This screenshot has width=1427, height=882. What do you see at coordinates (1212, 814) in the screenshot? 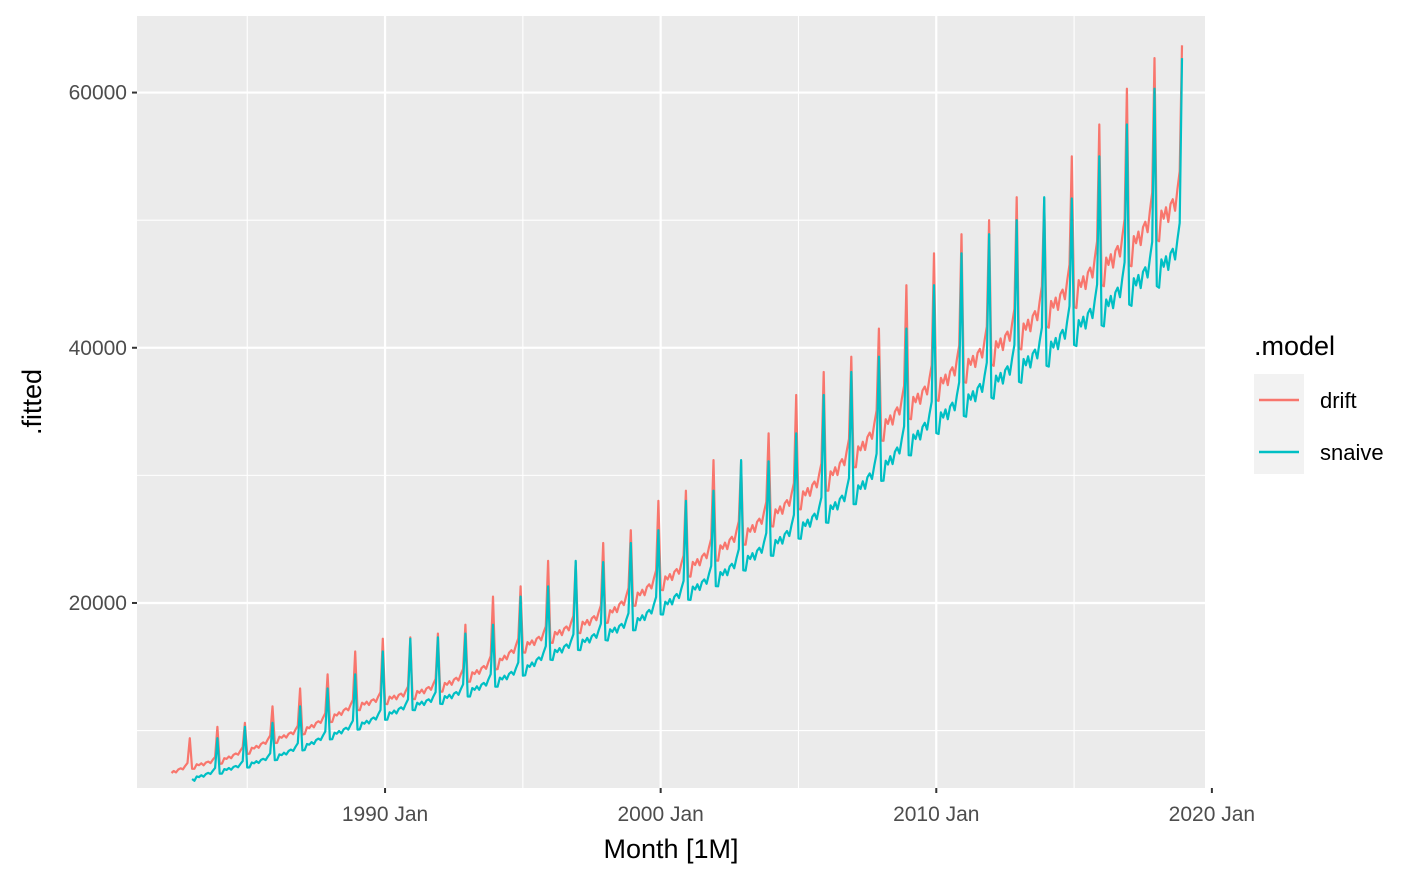
I see `x-tick-label: 2020 Jan` at bounding box center [1212, 814].